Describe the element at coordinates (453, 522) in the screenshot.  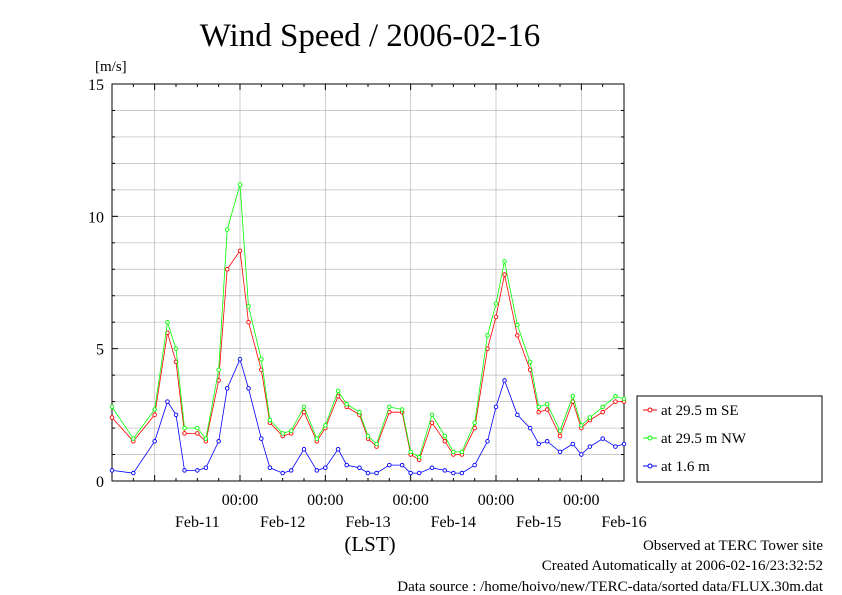
I see `x-date-tick-label: Feb-14` at that location.